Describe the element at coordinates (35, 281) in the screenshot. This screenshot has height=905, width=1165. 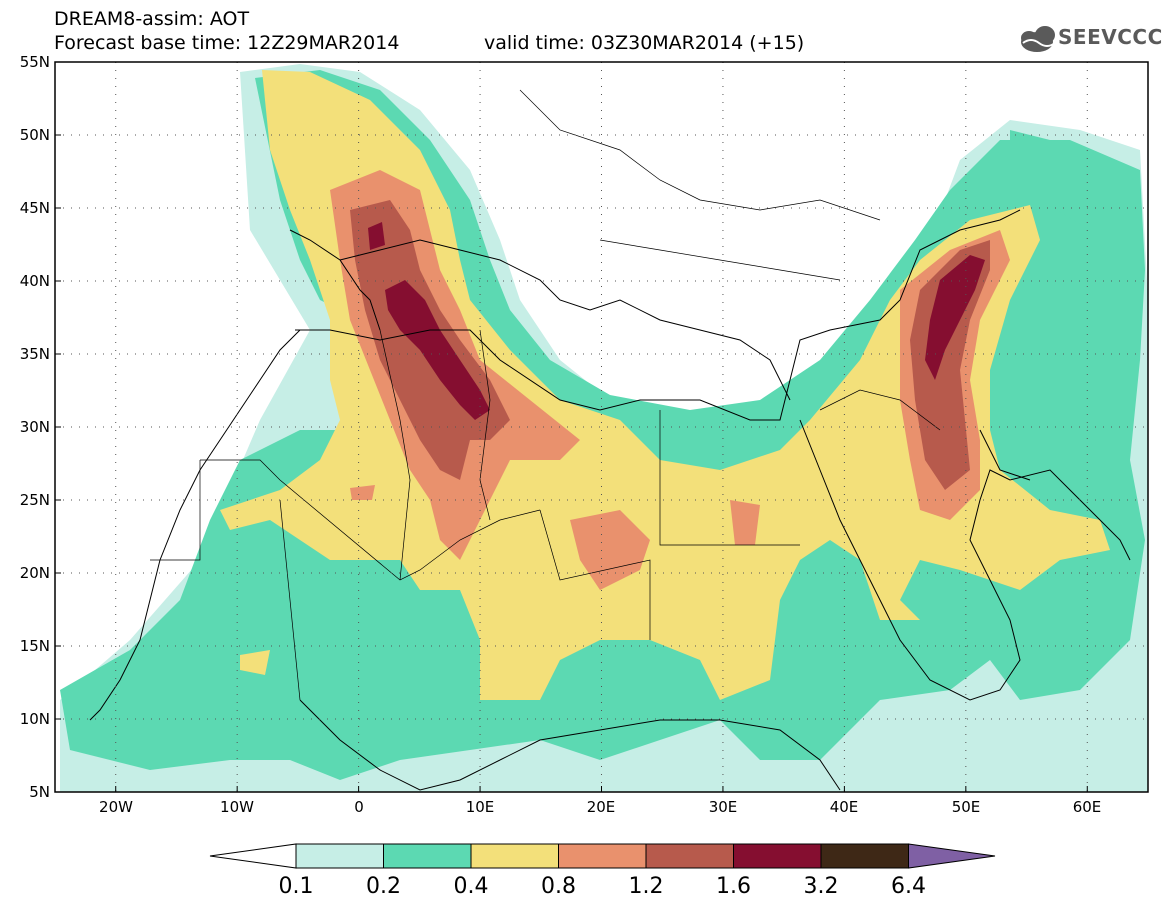
I see `lat-tick-label: 40N` at that location.